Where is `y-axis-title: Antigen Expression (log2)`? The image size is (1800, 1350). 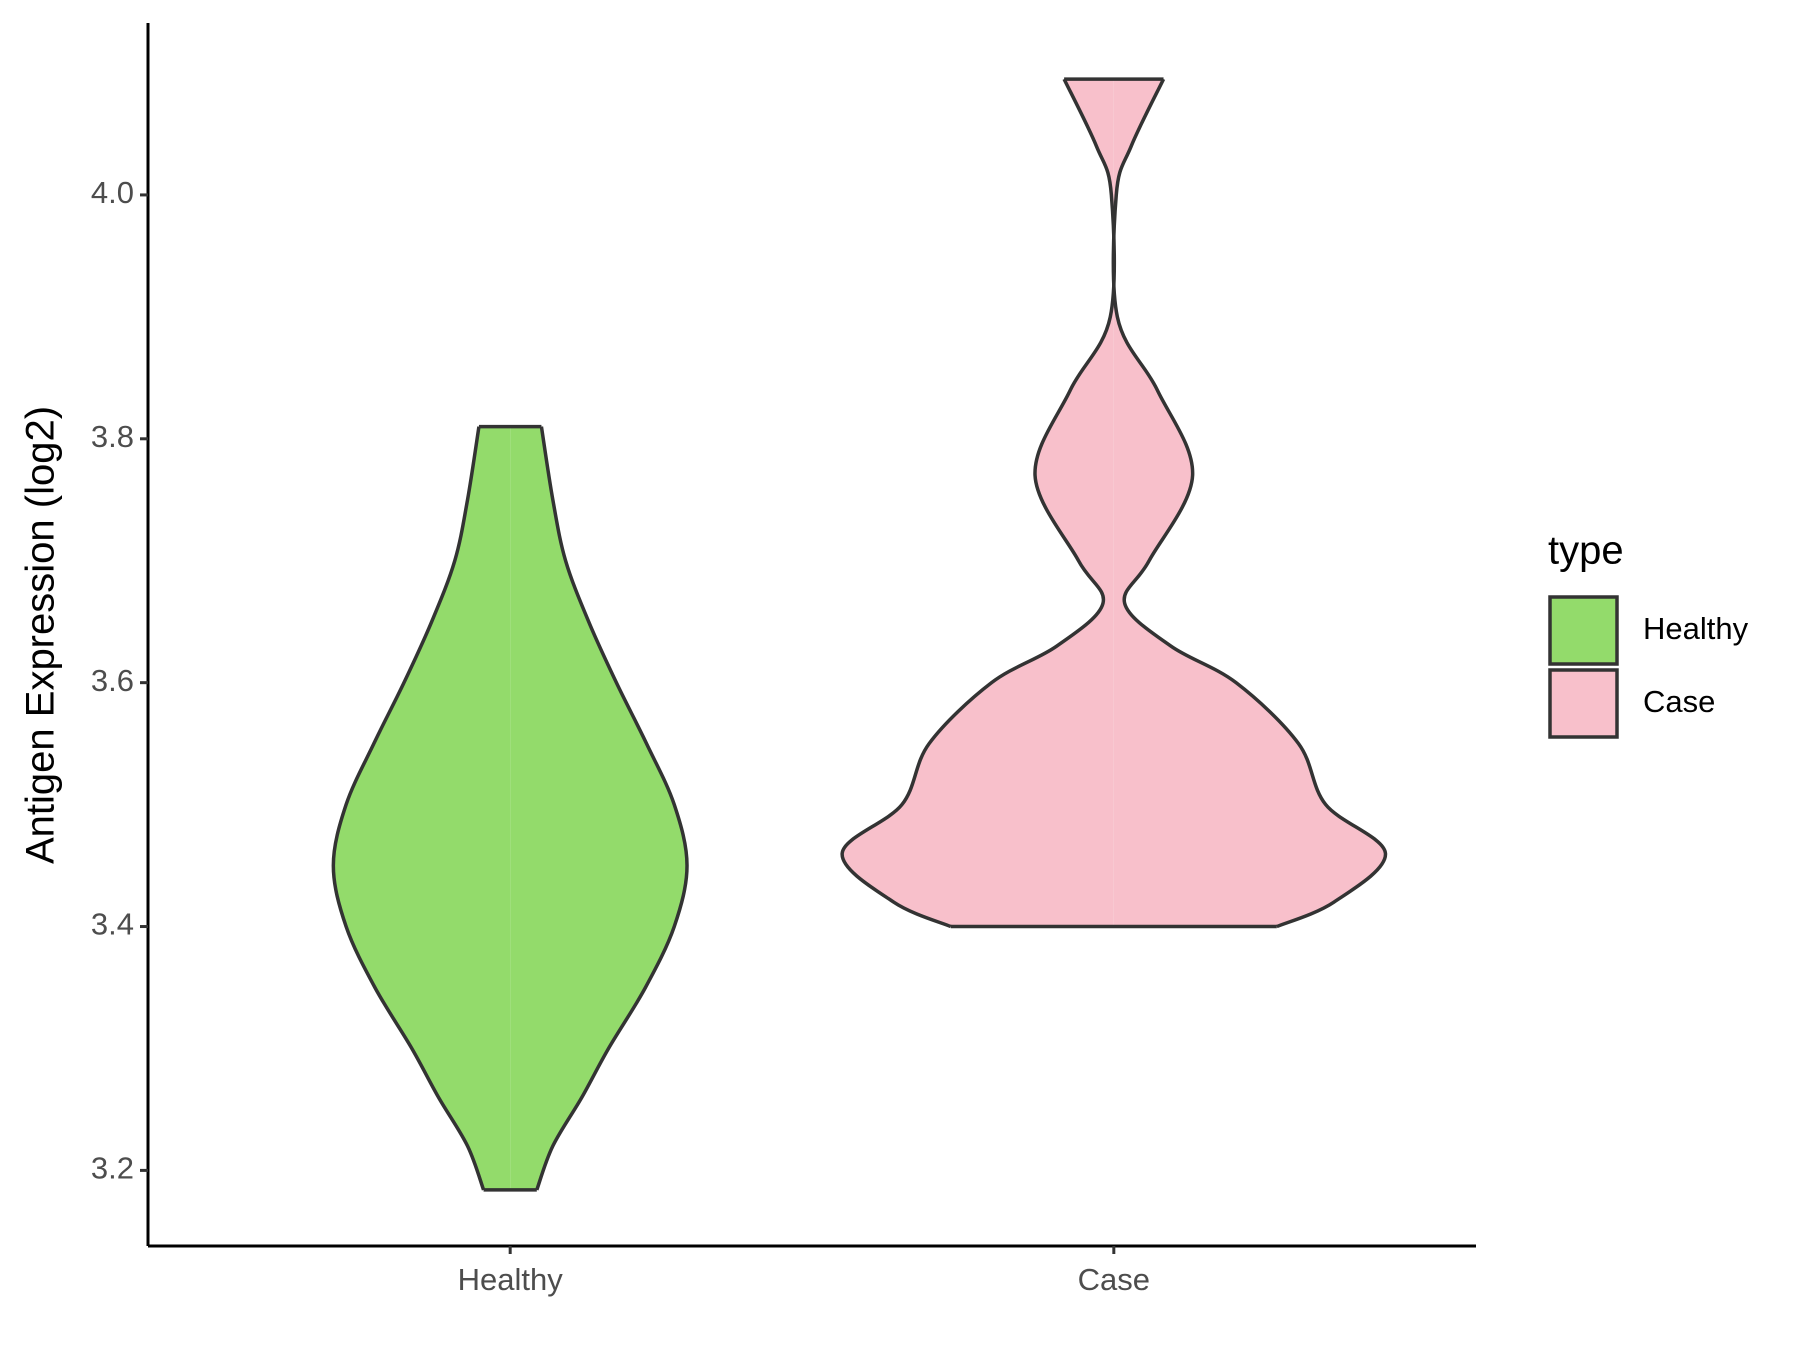
y-axis-title: Antigen Expression (log2) is located at coordinates (41, 635).